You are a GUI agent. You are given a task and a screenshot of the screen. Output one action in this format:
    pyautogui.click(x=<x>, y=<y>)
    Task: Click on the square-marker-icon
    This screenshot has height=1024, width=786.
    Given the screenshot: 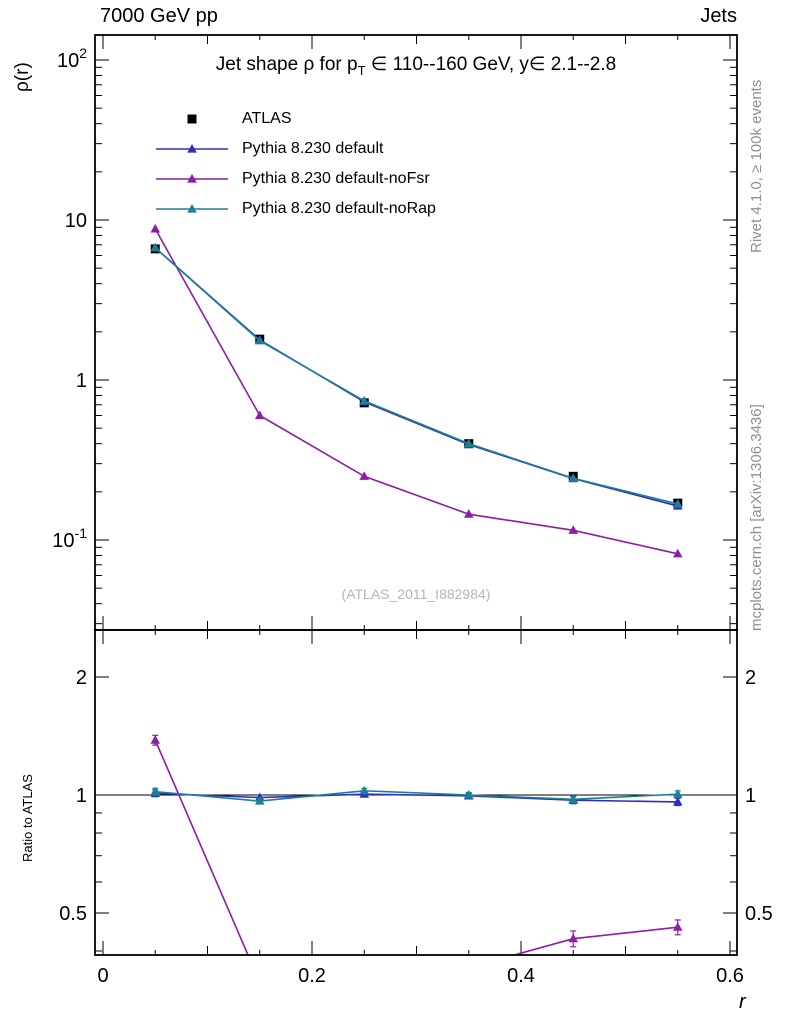 What is the action you would take?
    pyautogui.click(x=192, y=119)
    